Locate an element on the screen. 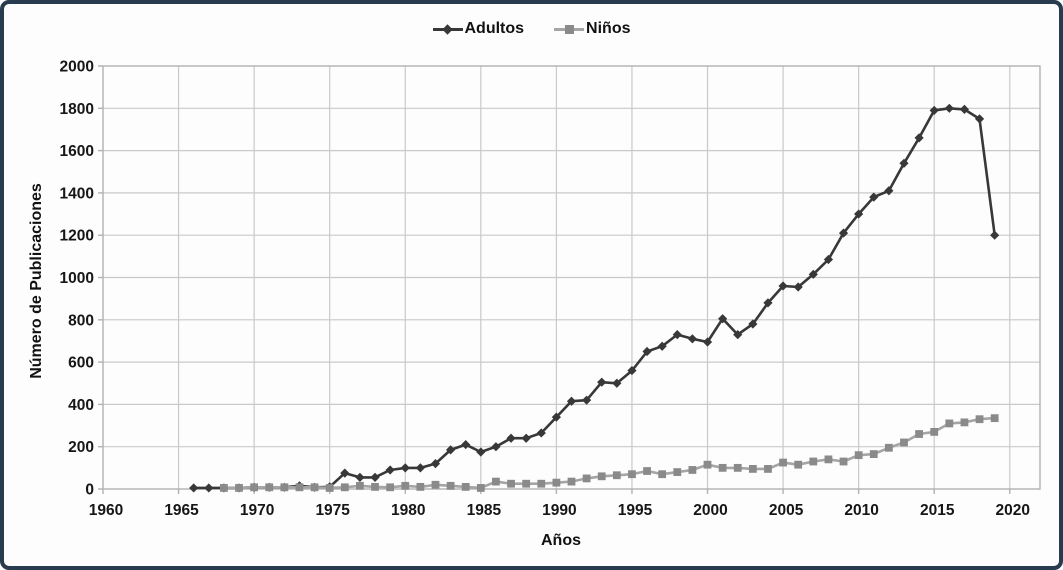 The height and width of the screenshot is (570, 1063). series-line-Niños is located at coordinates (609, 453).